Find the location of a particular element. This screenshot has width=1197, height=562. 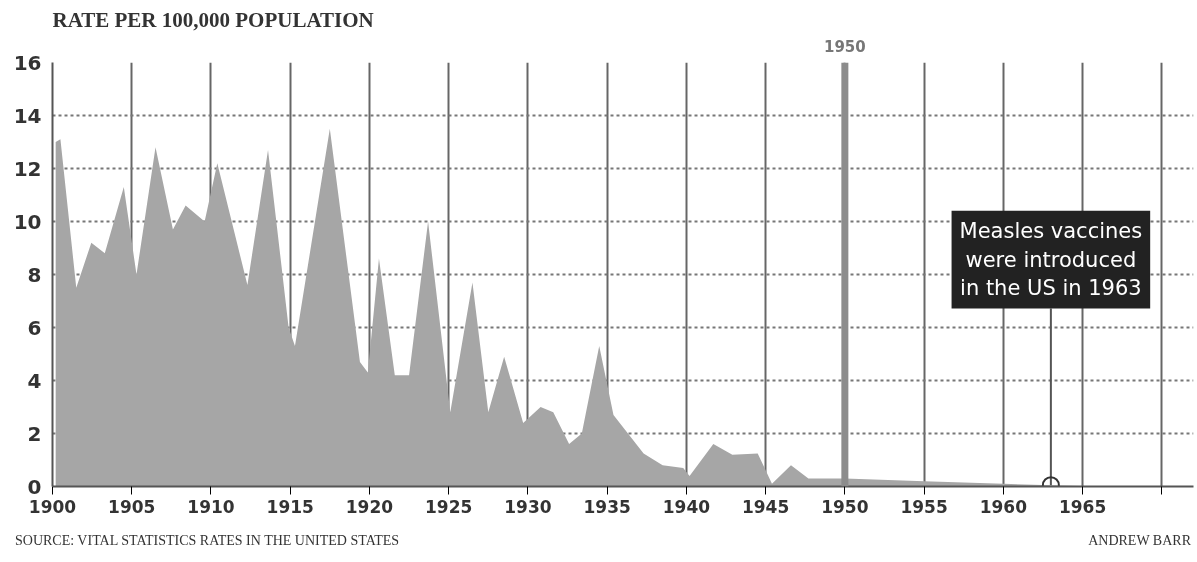

x-tick-label: 1955 is located at coordinates (924, 506).